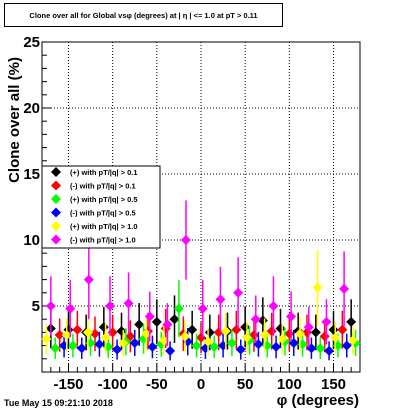 Image resolution: width=400 pixels, height=414 pixels. What do you see at coordinates (201, 384) in the screenshot?
I see `x-tick-label: 0` at bounding box center [201, 384].